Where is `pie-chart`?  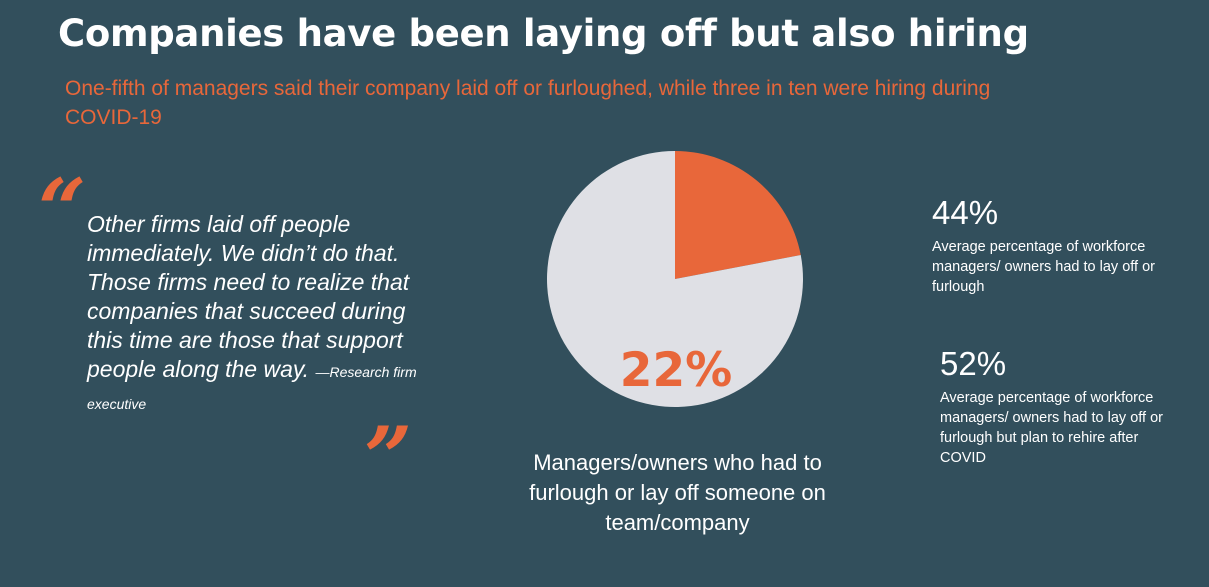
pie-chart is located at coordinates (675, 279).